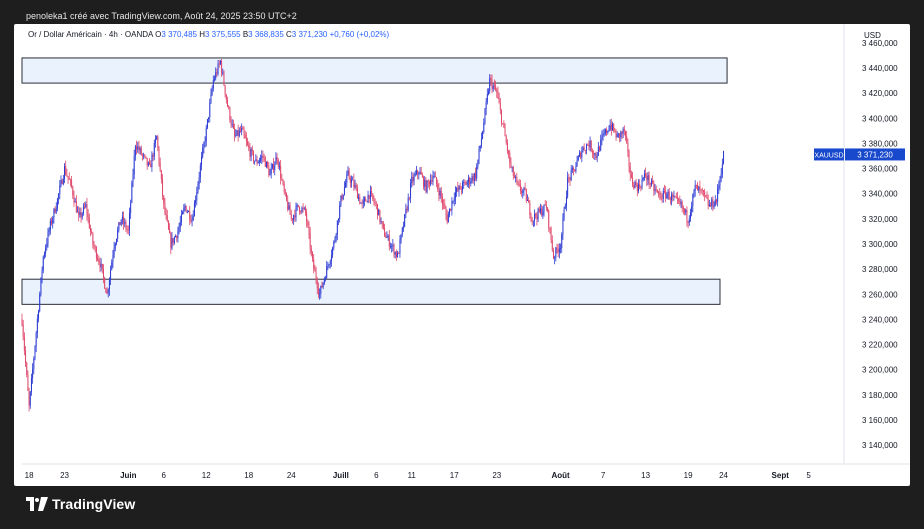  What do you see at coordinates (880, 395) in the screenshot?
I see `y-tick-label: 3 180,000` at bounding box center [880, 395].